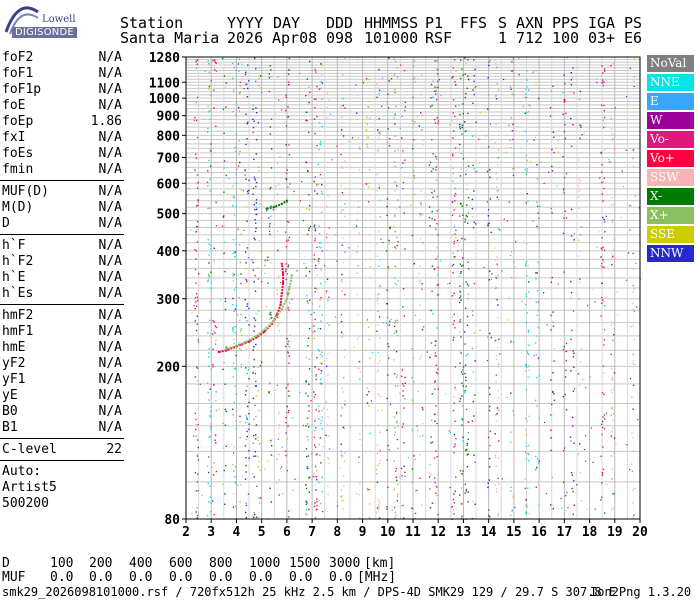 This screenshot has height=600, width=700. I want to click on param-label: D, so click(6, 223).